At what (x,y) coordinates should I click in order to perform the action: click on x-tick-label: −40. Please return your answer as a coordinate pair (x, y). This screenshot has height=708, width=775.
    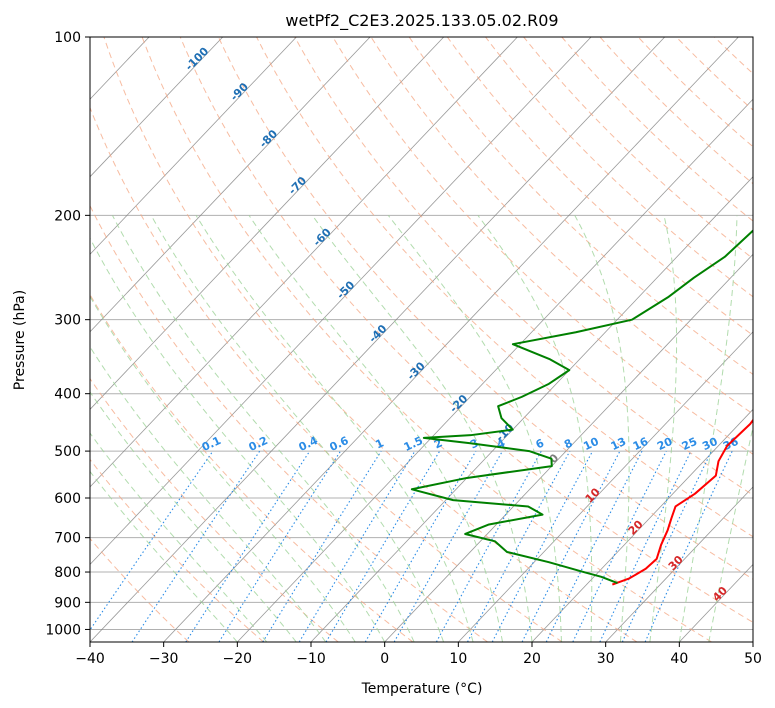
    Looking at the image, I should click on (90, 659).